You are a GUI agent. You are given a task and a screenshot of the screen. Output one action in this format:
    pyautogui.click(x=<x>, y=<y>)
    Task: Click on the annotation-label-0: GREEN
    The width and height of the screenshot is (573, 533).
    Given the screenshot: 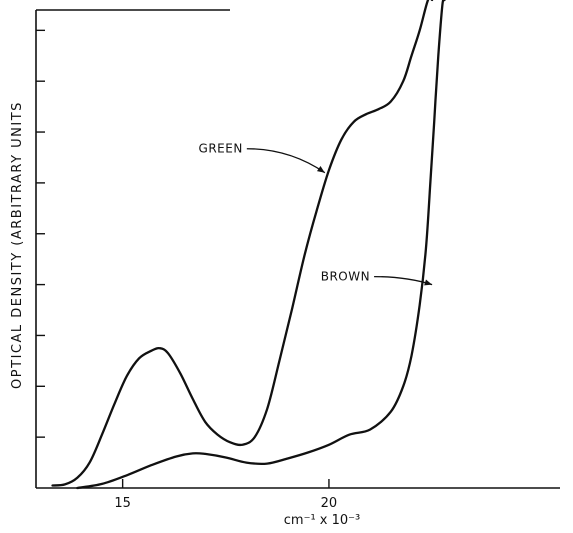 What is the action you would take?
    pyautogui.click(x=221, y=149)
    